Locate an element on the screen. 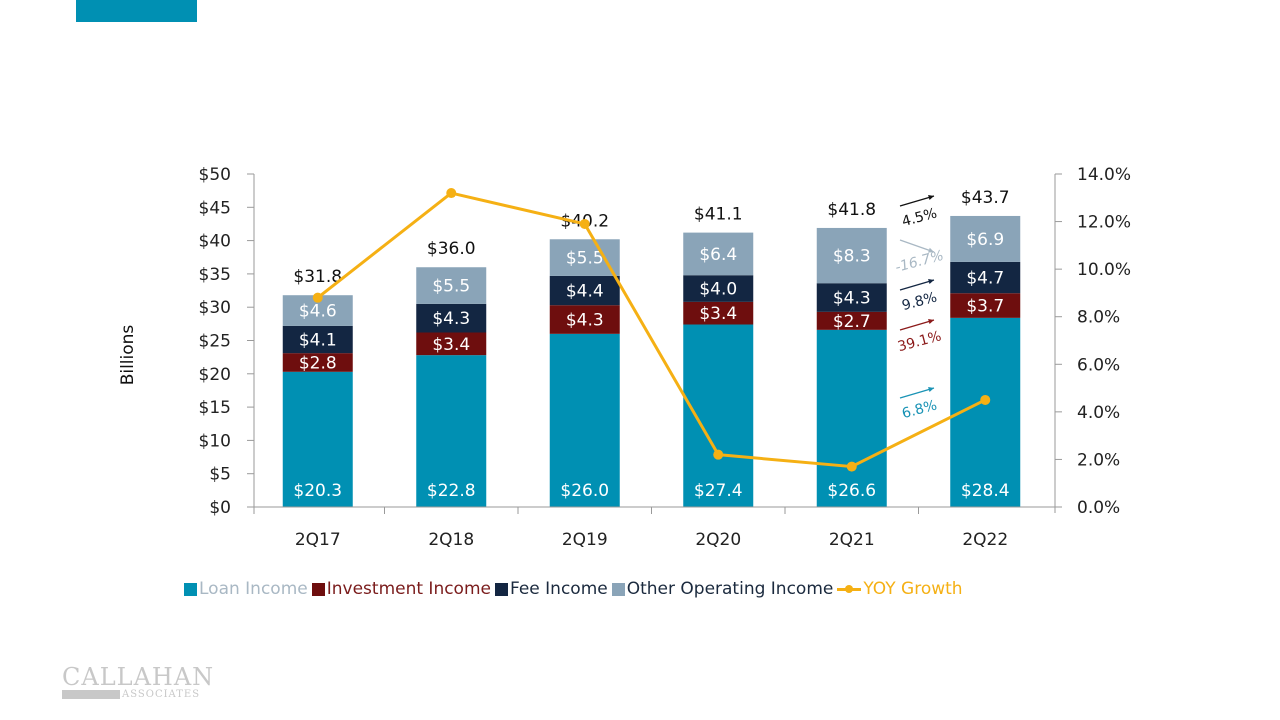  bar-value-label: $27.4 is located at coordinates (718, 491).